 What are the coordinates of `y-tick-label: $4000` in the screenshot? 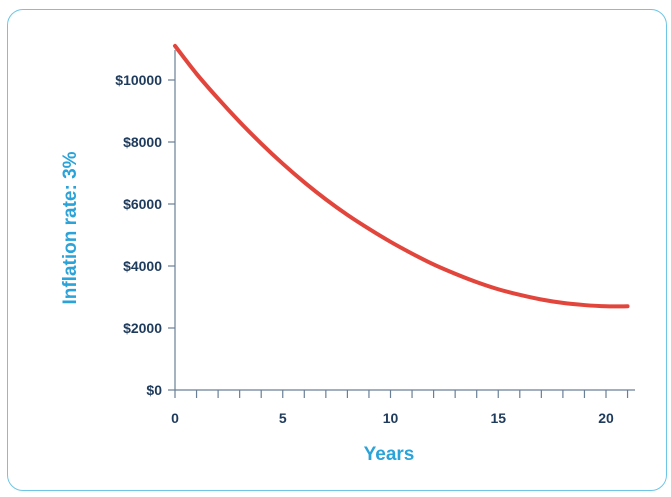 It's located at (142, 266).